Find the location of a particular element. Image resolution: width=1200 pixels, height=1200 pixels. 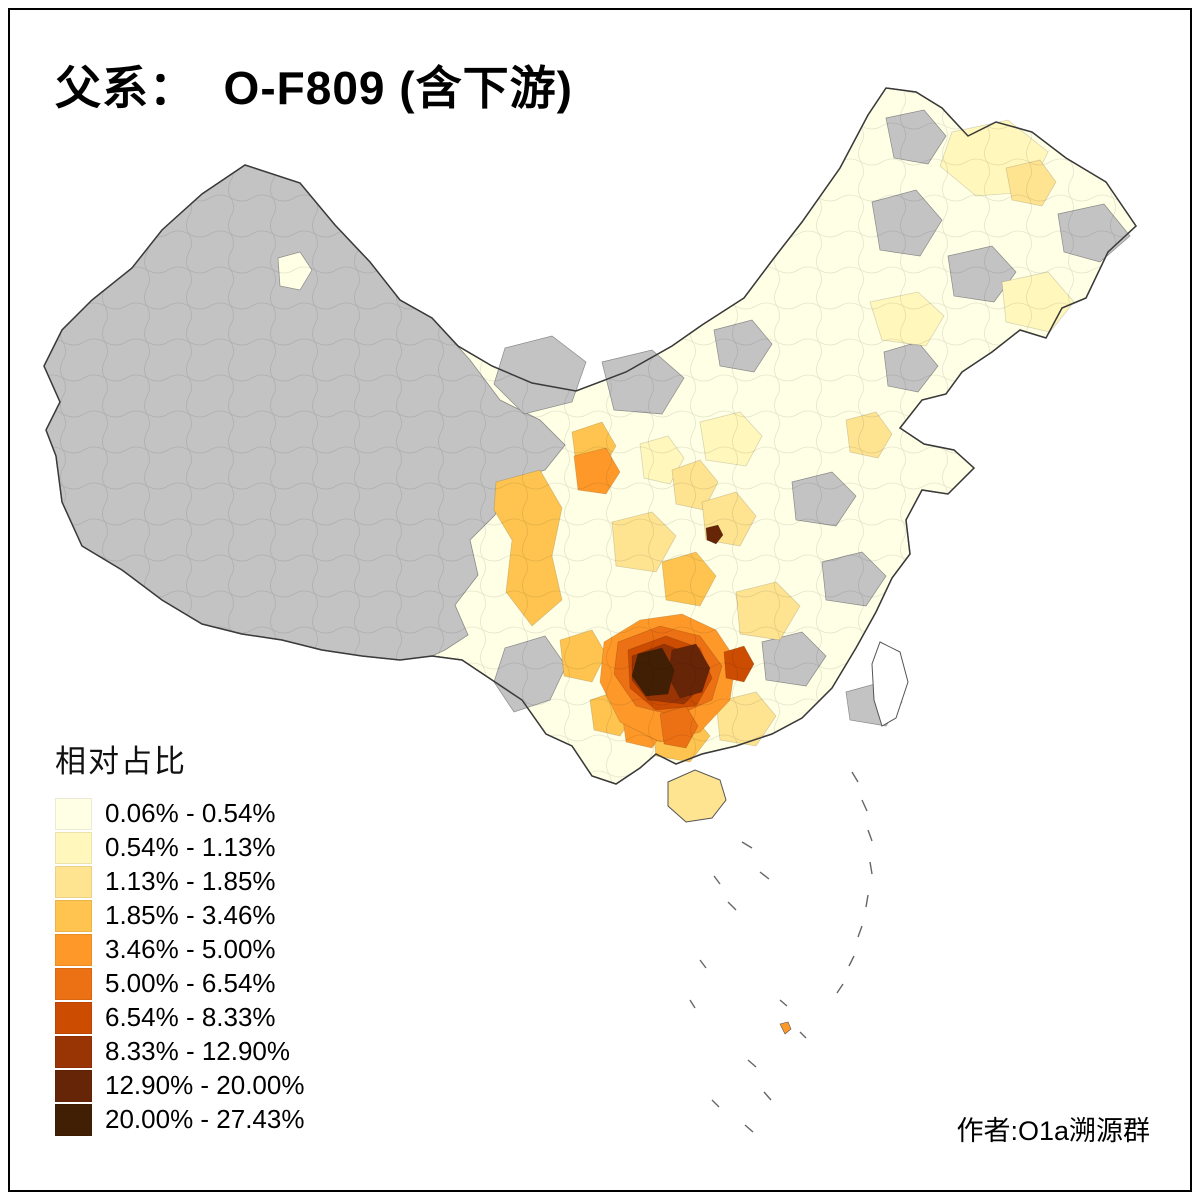

legend-item: 0.54% - 1.13% is located at coordinates (179, 847).